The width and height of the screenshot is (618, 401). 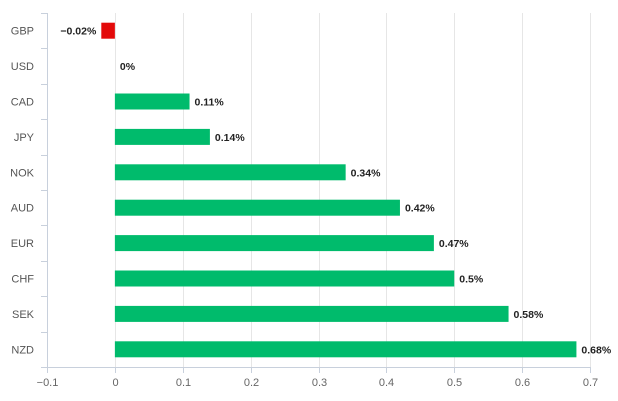 What do you see at coordinates (78, 32) in the screenshot?
I see `data-label: −0.02%` at bounding box center [78, 32].